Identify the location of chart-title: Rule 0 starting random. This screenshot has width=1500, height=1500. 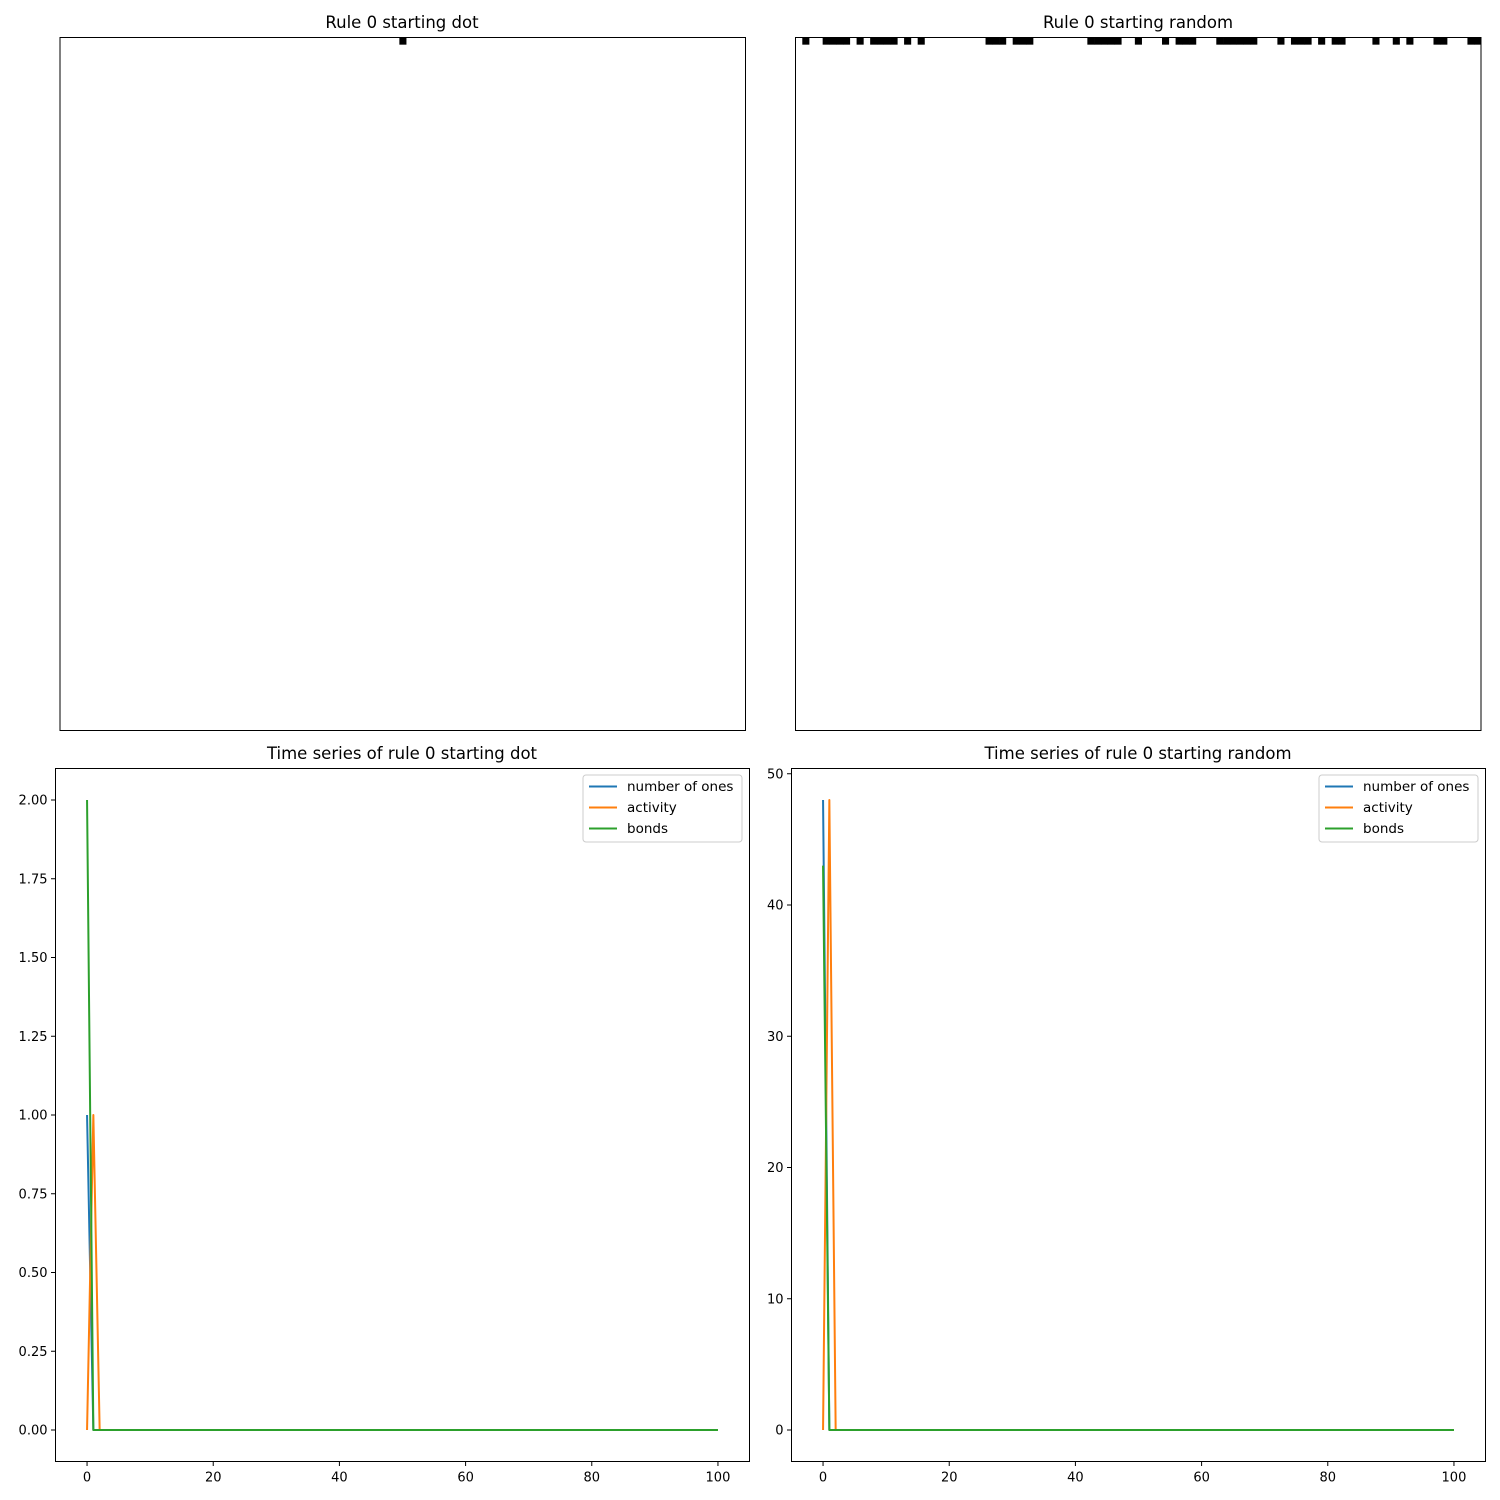
(1138, 22).